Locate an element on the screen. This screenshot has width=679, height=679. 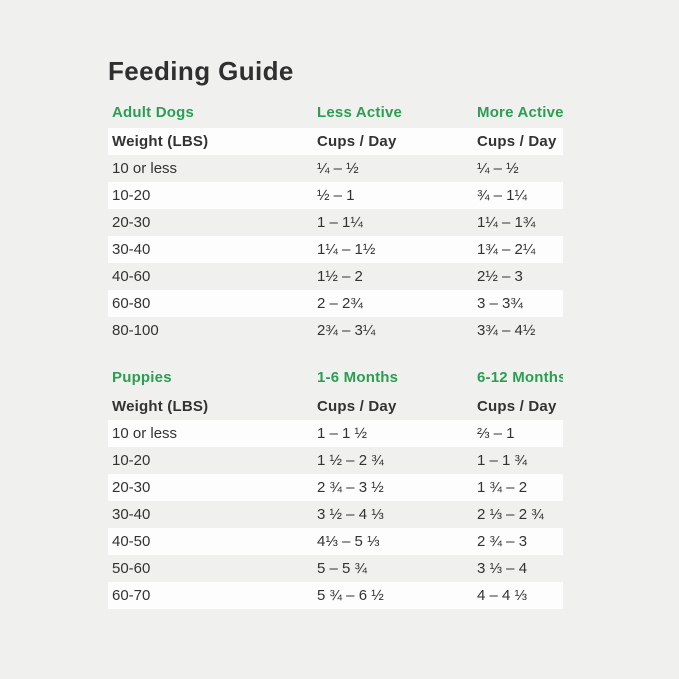
table-row: 10-20 ½ – 1 ¾ – 1¼ is located at coordinates (335, 195).